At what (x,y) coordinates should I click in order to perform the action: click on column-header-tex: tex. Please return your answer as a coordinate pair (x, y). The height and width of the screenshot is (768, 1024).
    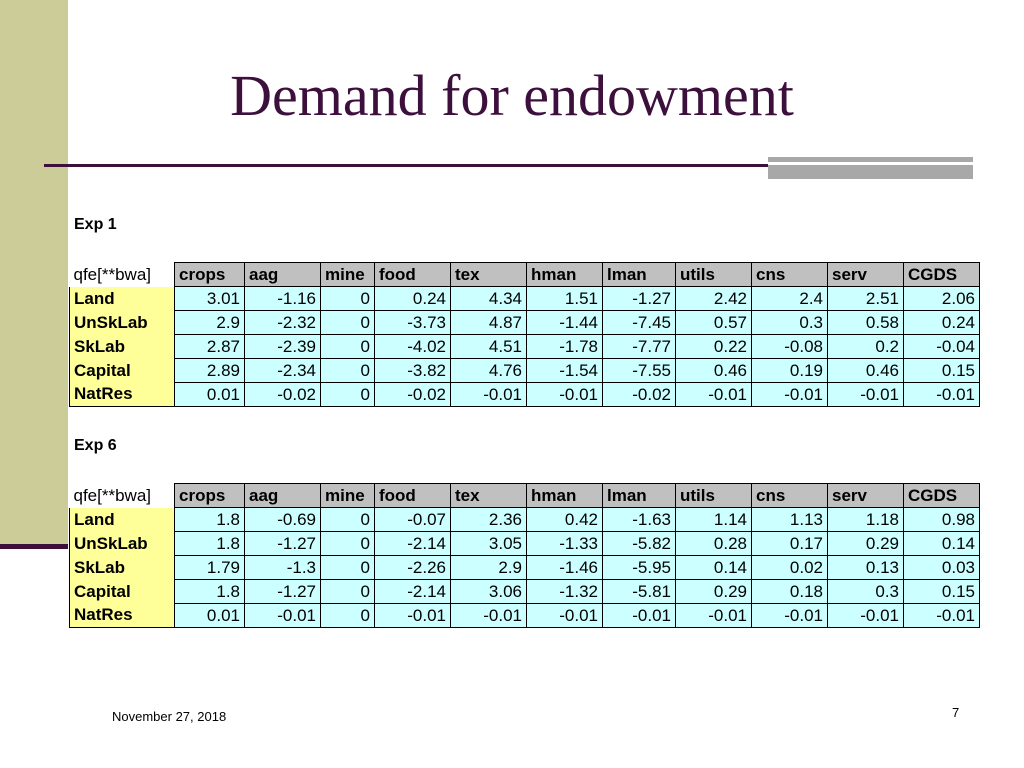
    Looking at the image, I should click on (488, 274).